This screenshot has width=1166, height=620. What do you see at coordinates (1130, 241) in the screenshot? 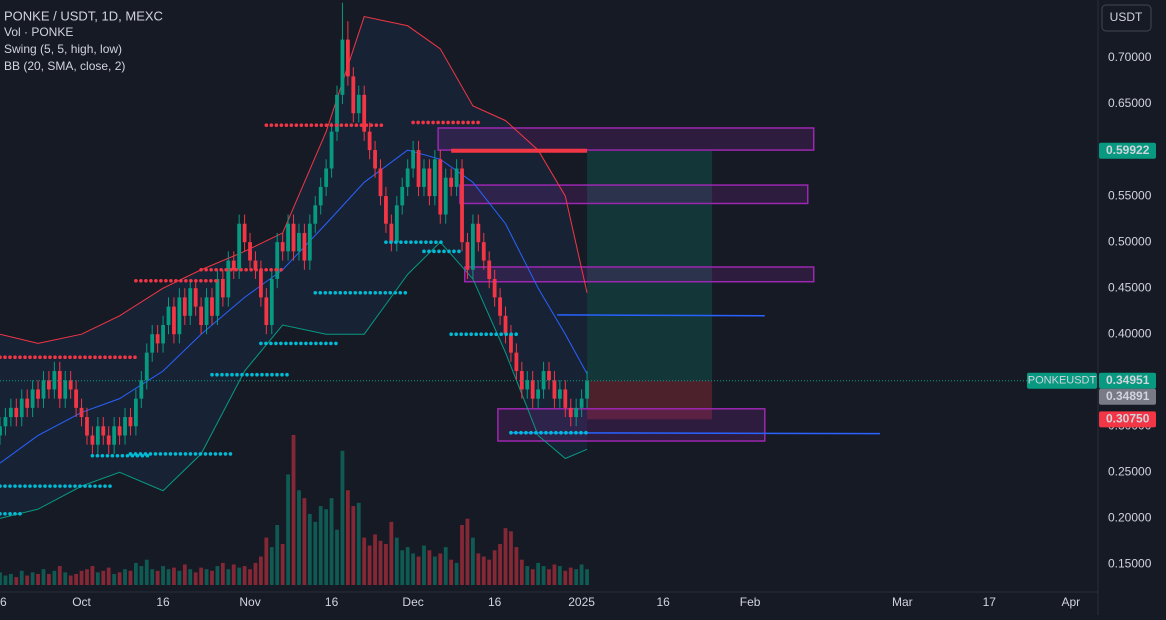
I see `y-tick-label: 0.50000` at bounding box center [1130, 241].